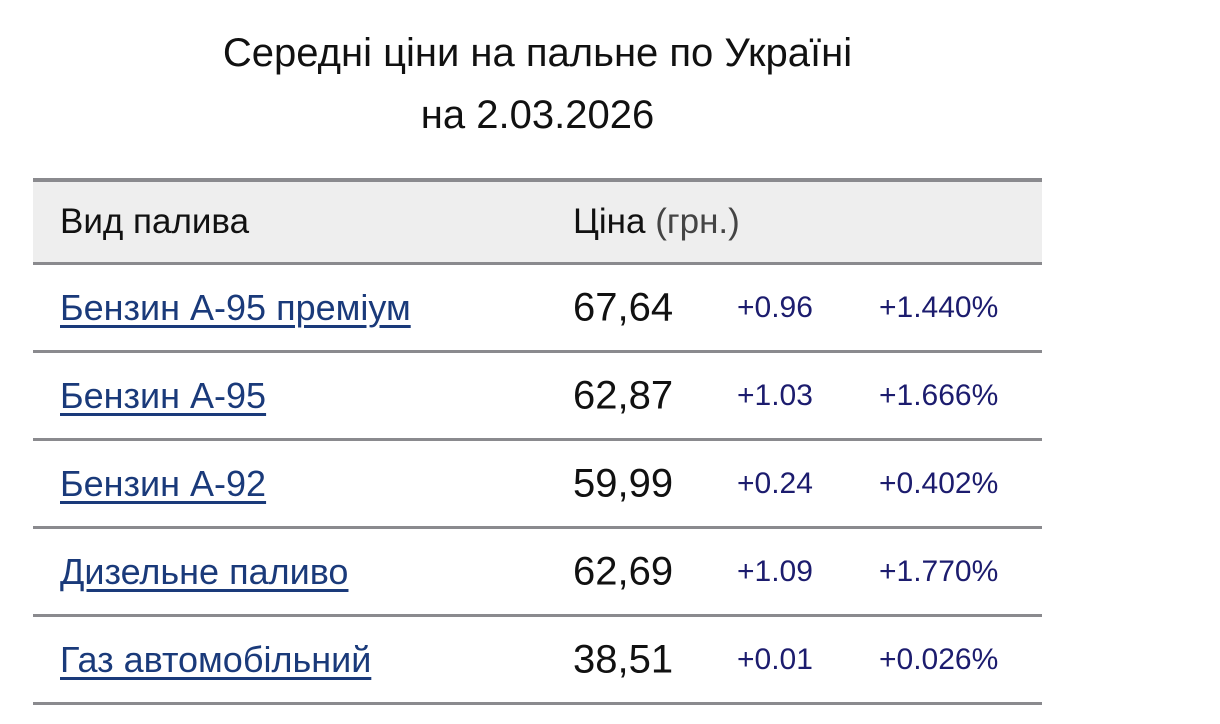 Image resolution: width=1220 pixels, height=724 pixels. What do you see at coordinates (537, 573) in the screenshot?
I see `table-row: Дизельне паливо 62,69 +1.09 +1.770%` at bounding box center [537, 573].